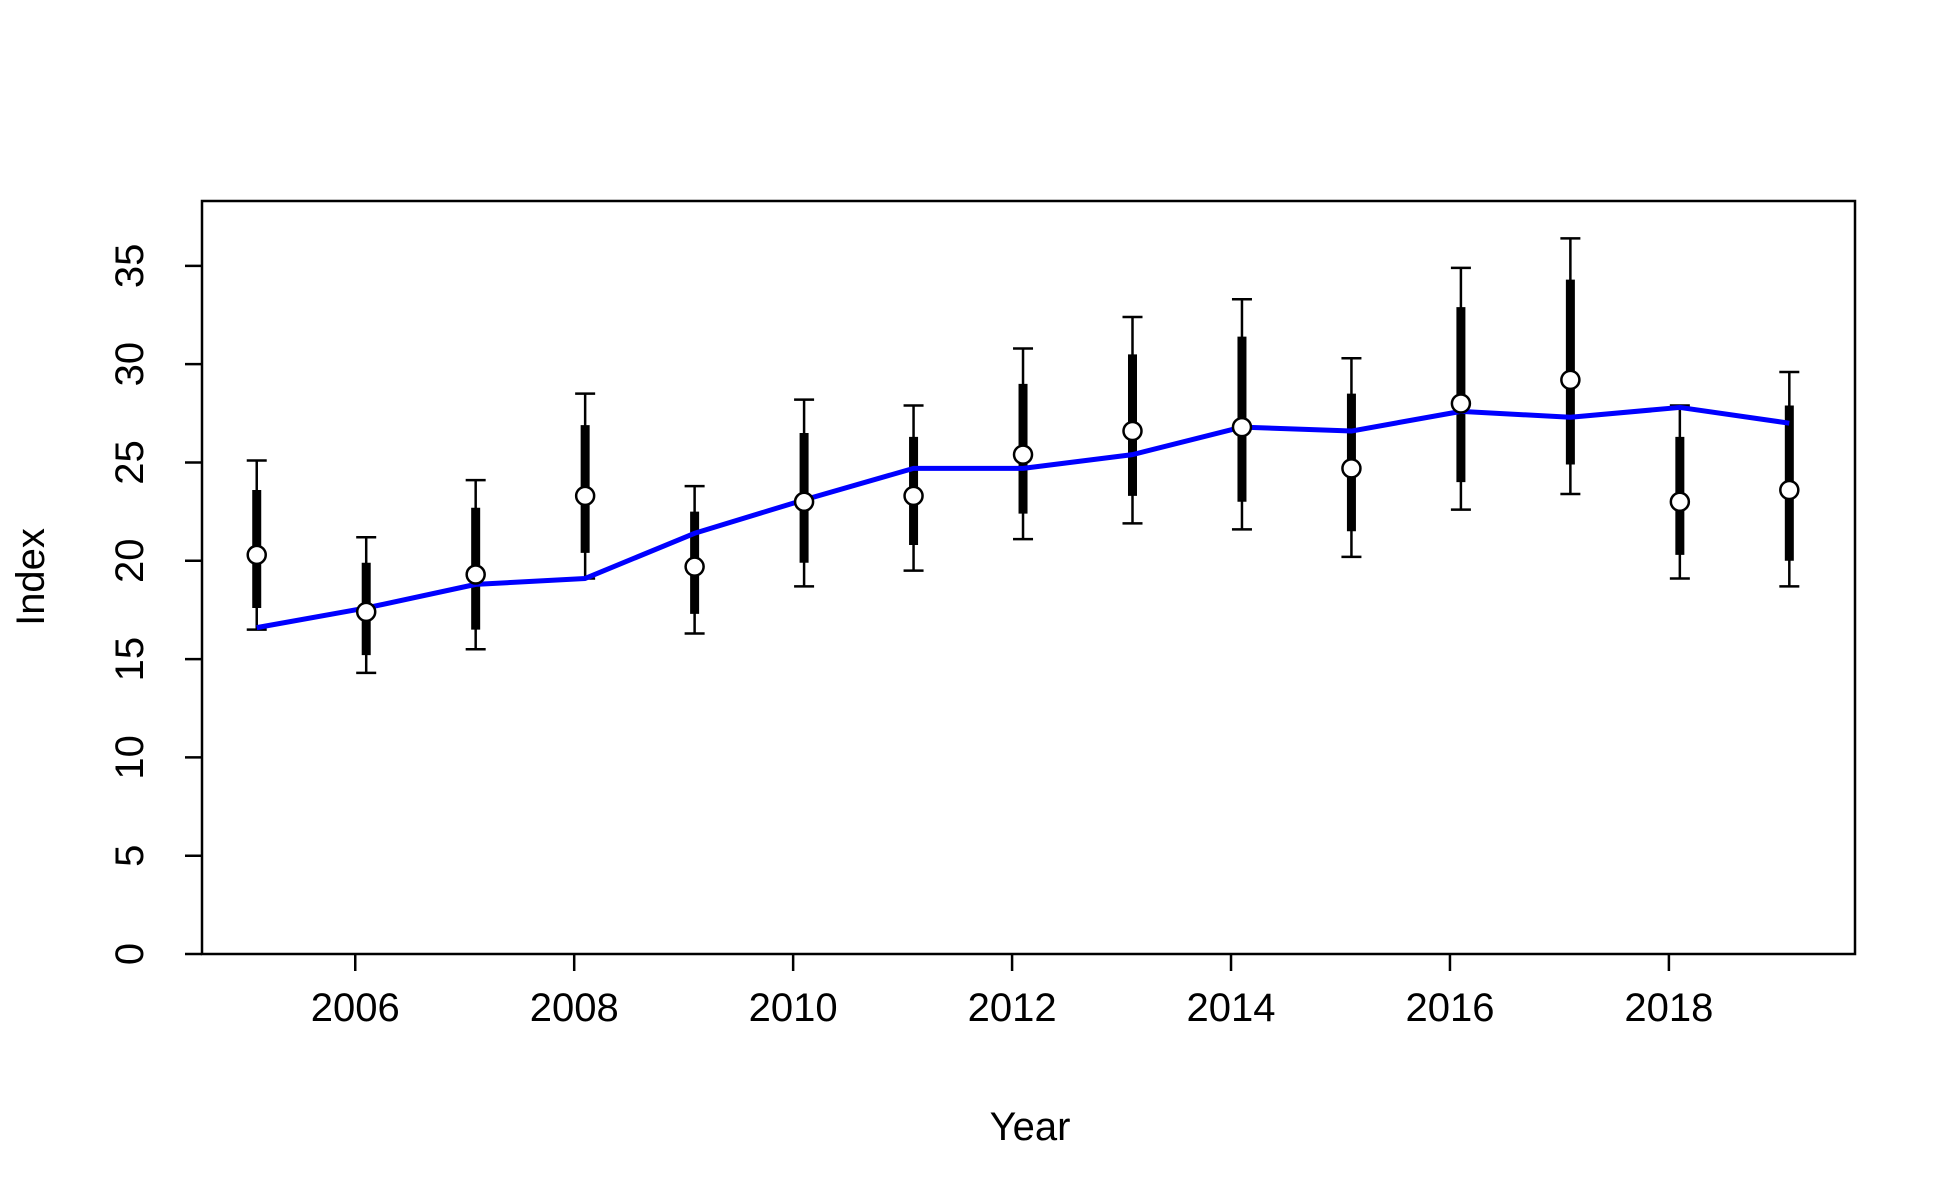 This screenshot has height=1200, width=1950. What do you see at coordinates (1012, 1008) in the screenshot?
I see `x-tick-label: 2012` at bounding box center [1012, 1008].